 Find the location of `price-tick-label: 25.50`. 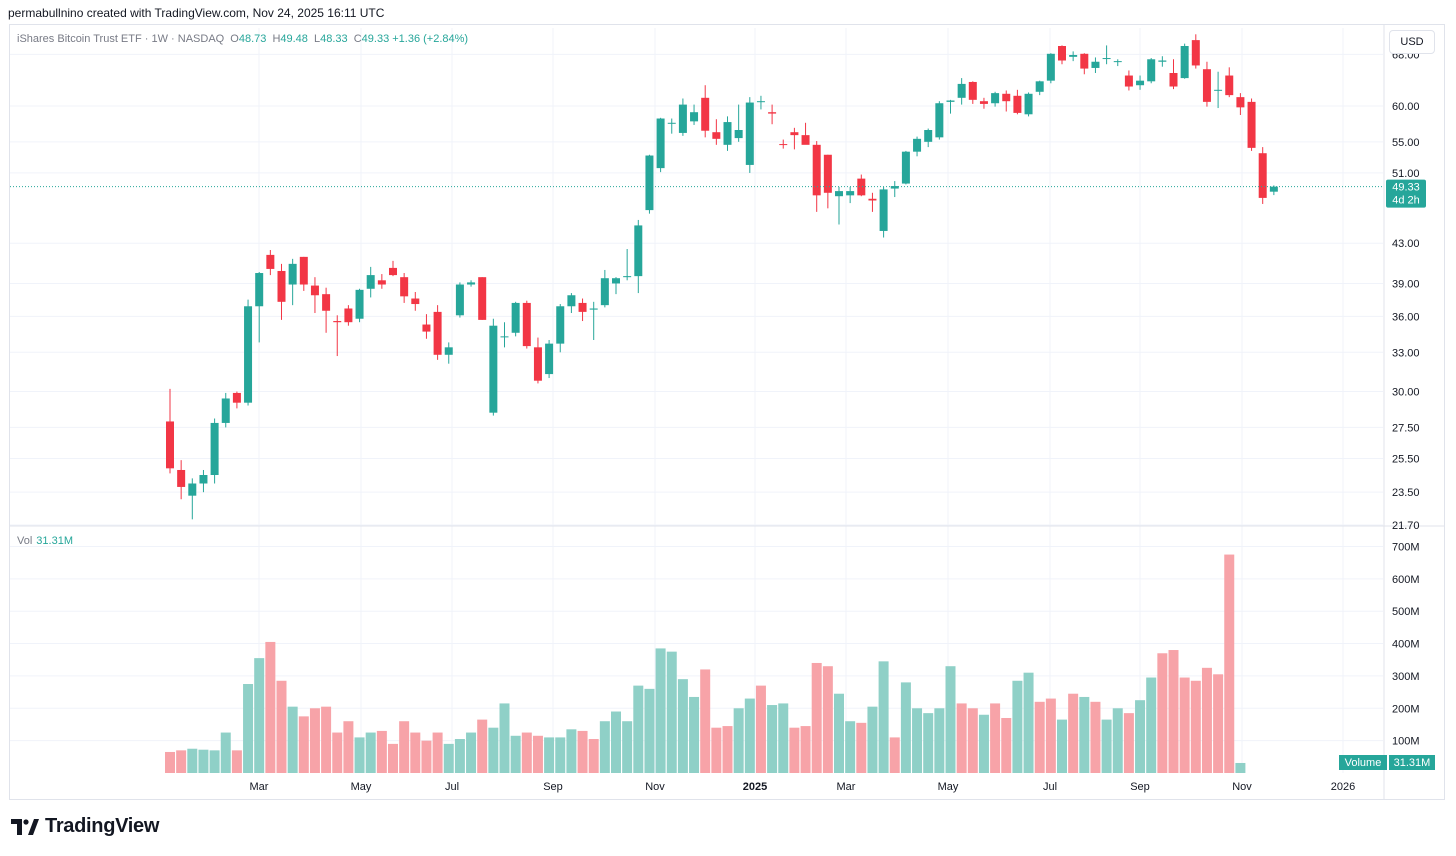

price-tick-label: 25.50 is located at coordinates (1406, 460).